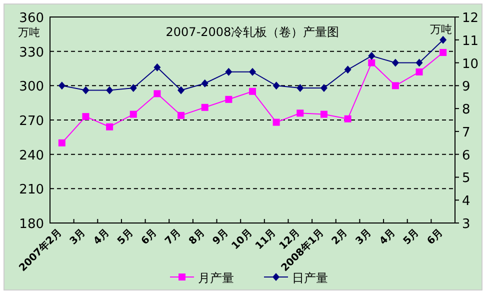  Describe the element at coordinates (470, 18) in the screenshot. I see `y2-tick-label: 12` at that location.